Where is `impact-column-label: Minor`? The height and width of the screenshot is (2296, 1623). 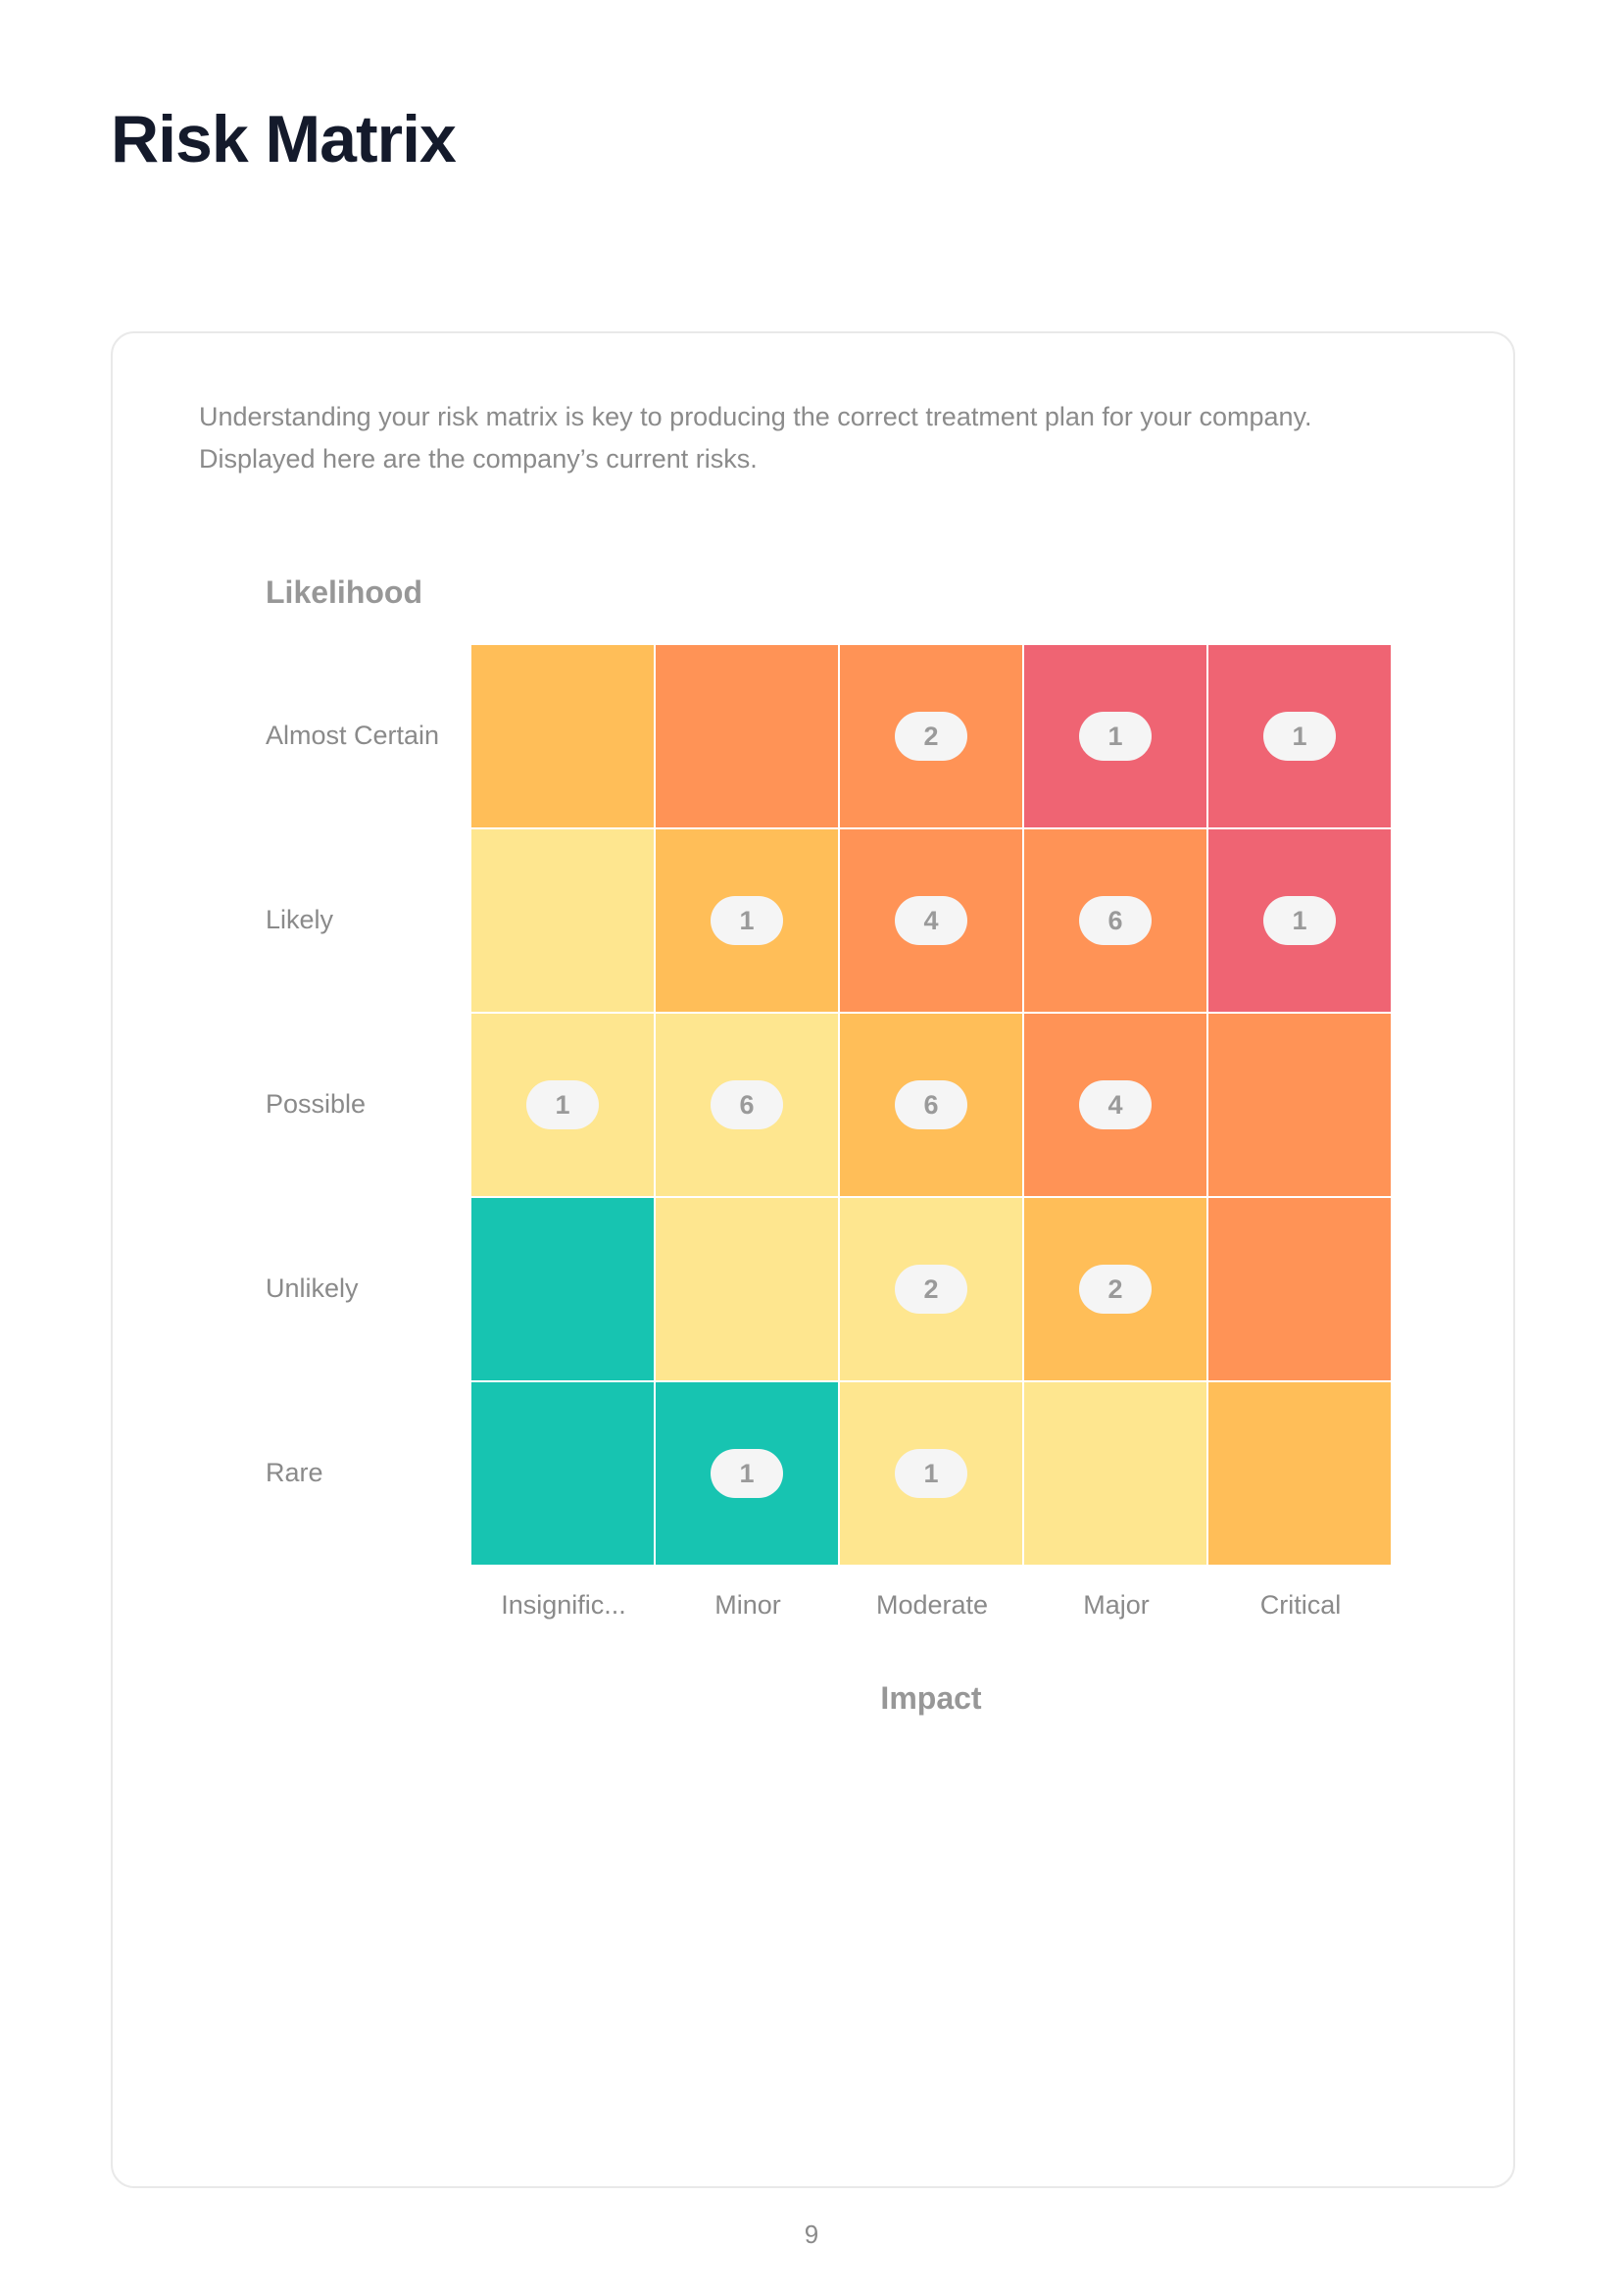
impact-column-label: Minor is located at coordinates (748, 1605).